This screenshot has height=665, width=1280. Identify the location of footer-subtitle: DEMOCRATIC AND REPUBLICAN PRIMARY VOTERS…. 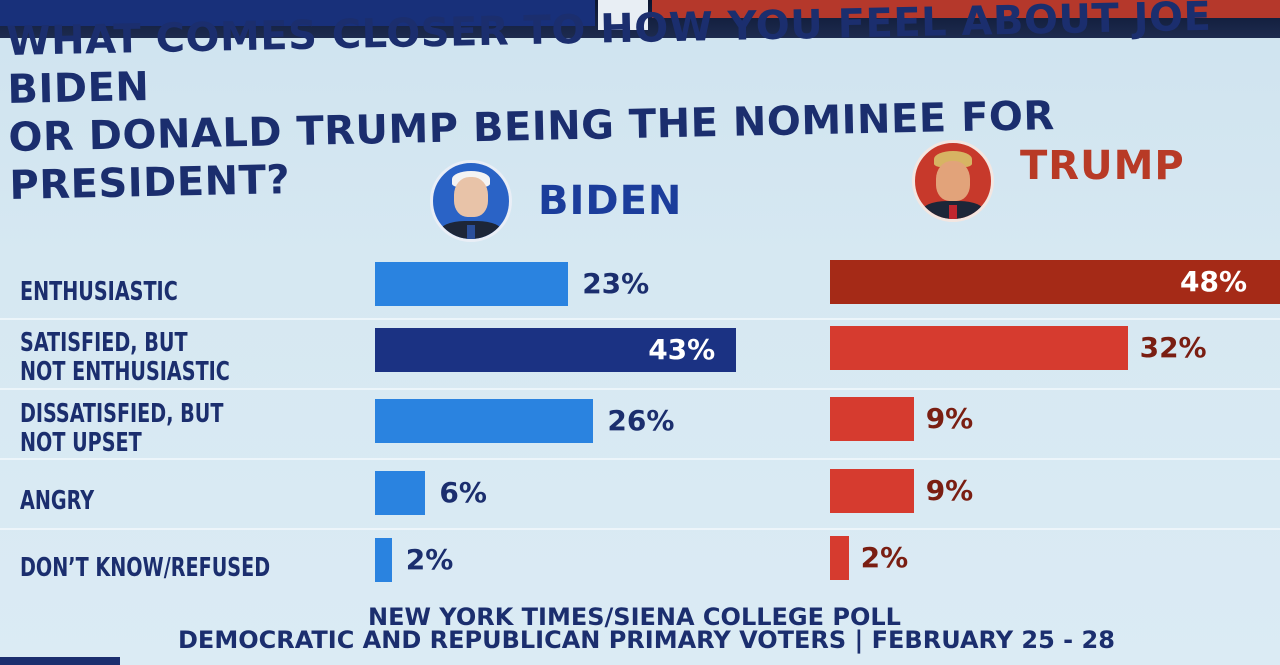
(646, 640).